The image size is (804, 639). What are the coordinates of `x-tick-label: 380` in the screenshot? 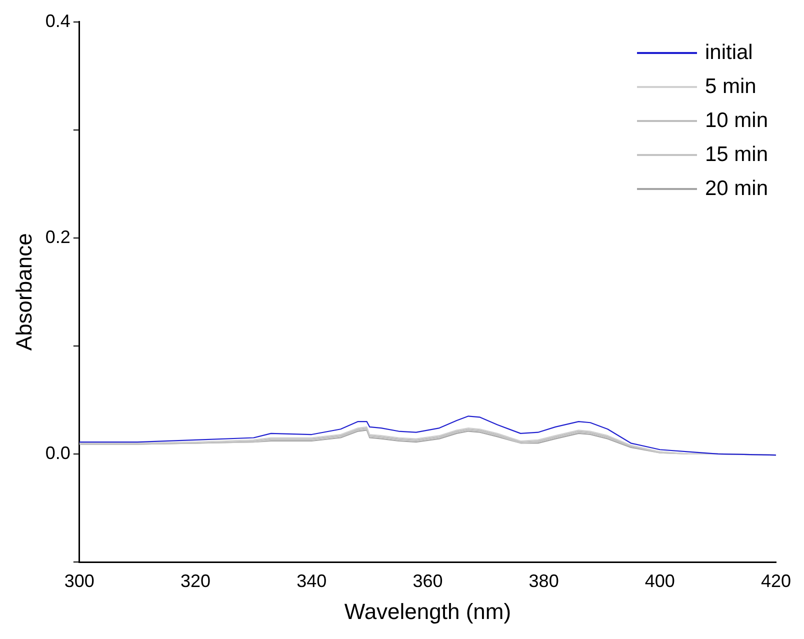 It's located at (543, 580).